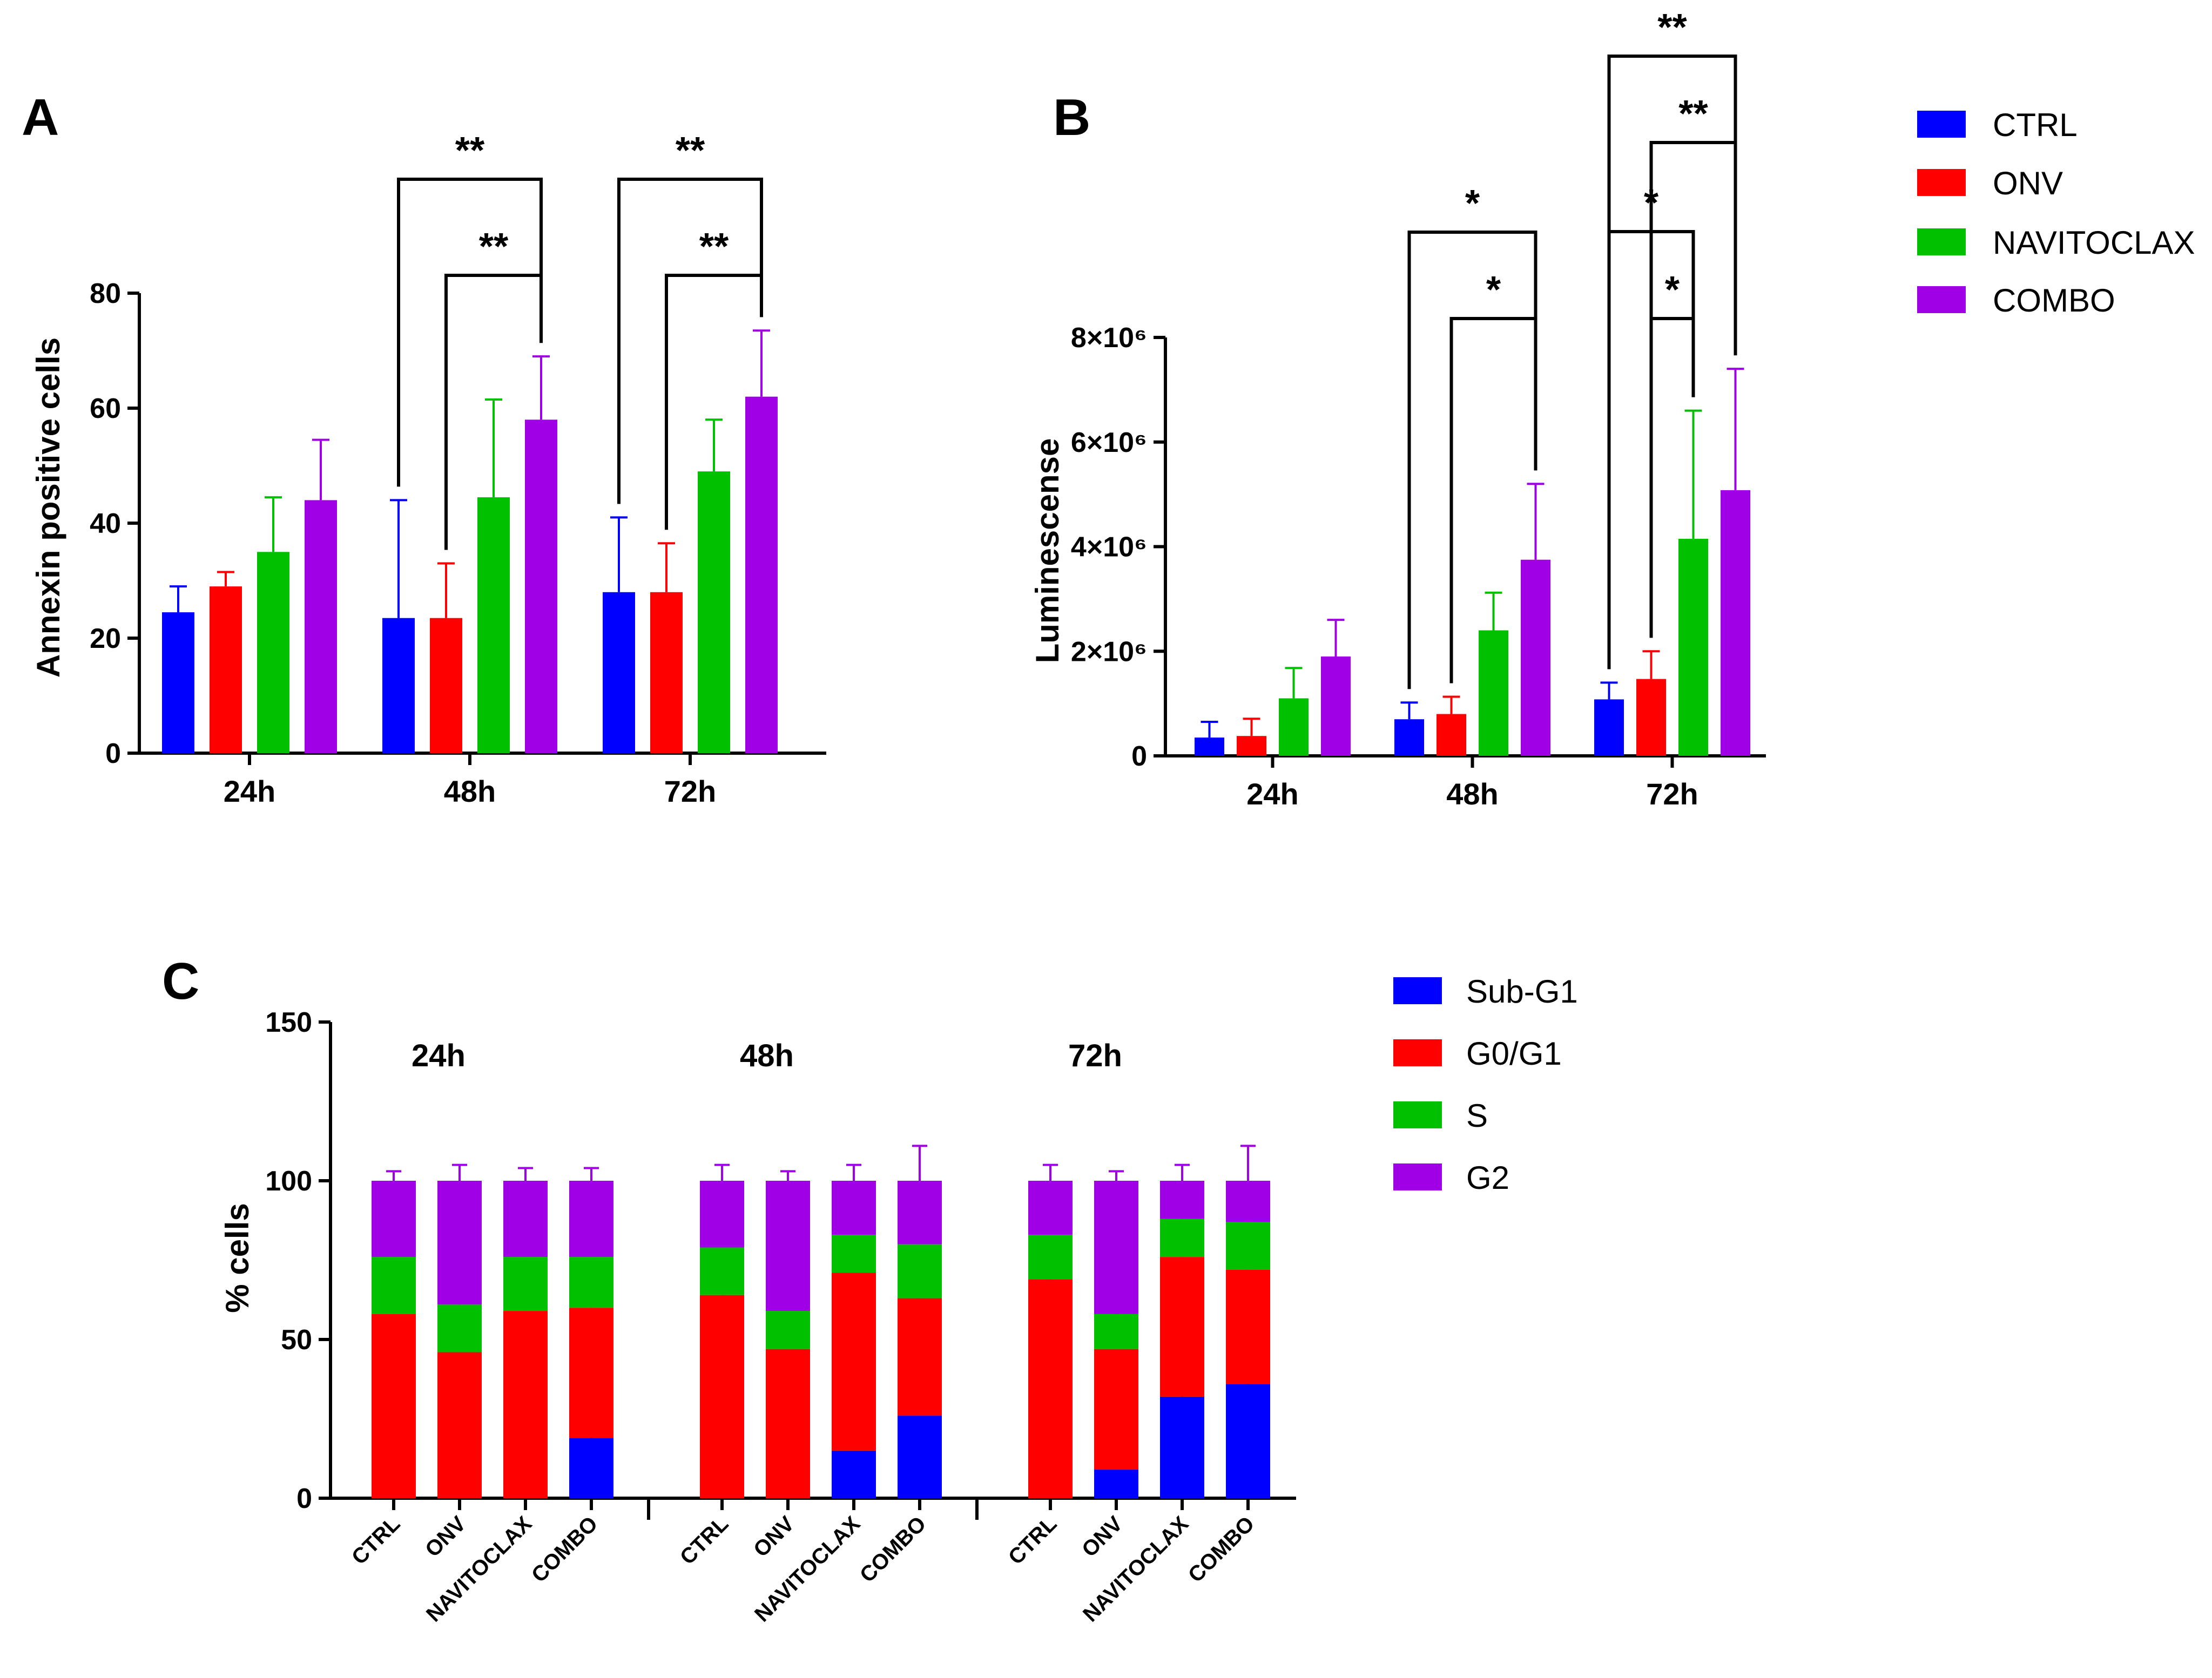 This screenshot has height=1678, width=2212. I want to click on legend-label-combo: COMBO, so click(2054, 300).